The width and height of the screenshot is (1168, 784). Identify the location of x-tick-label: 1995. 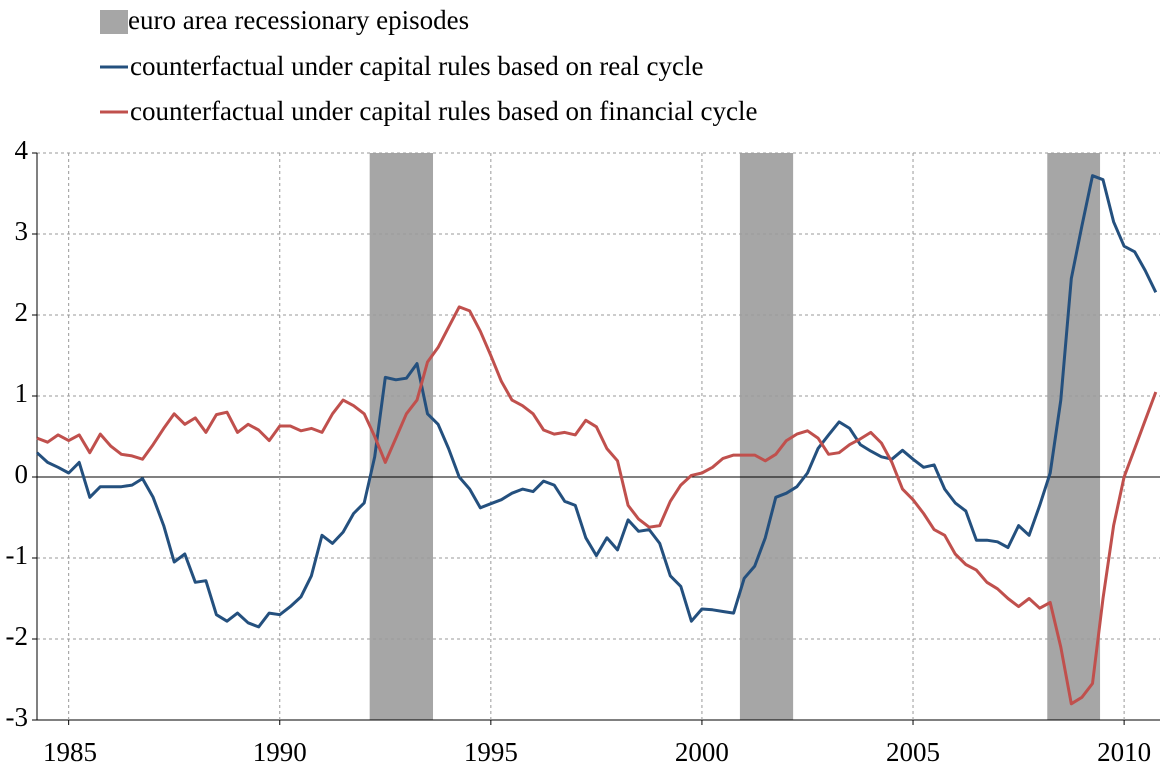
(491, 752).